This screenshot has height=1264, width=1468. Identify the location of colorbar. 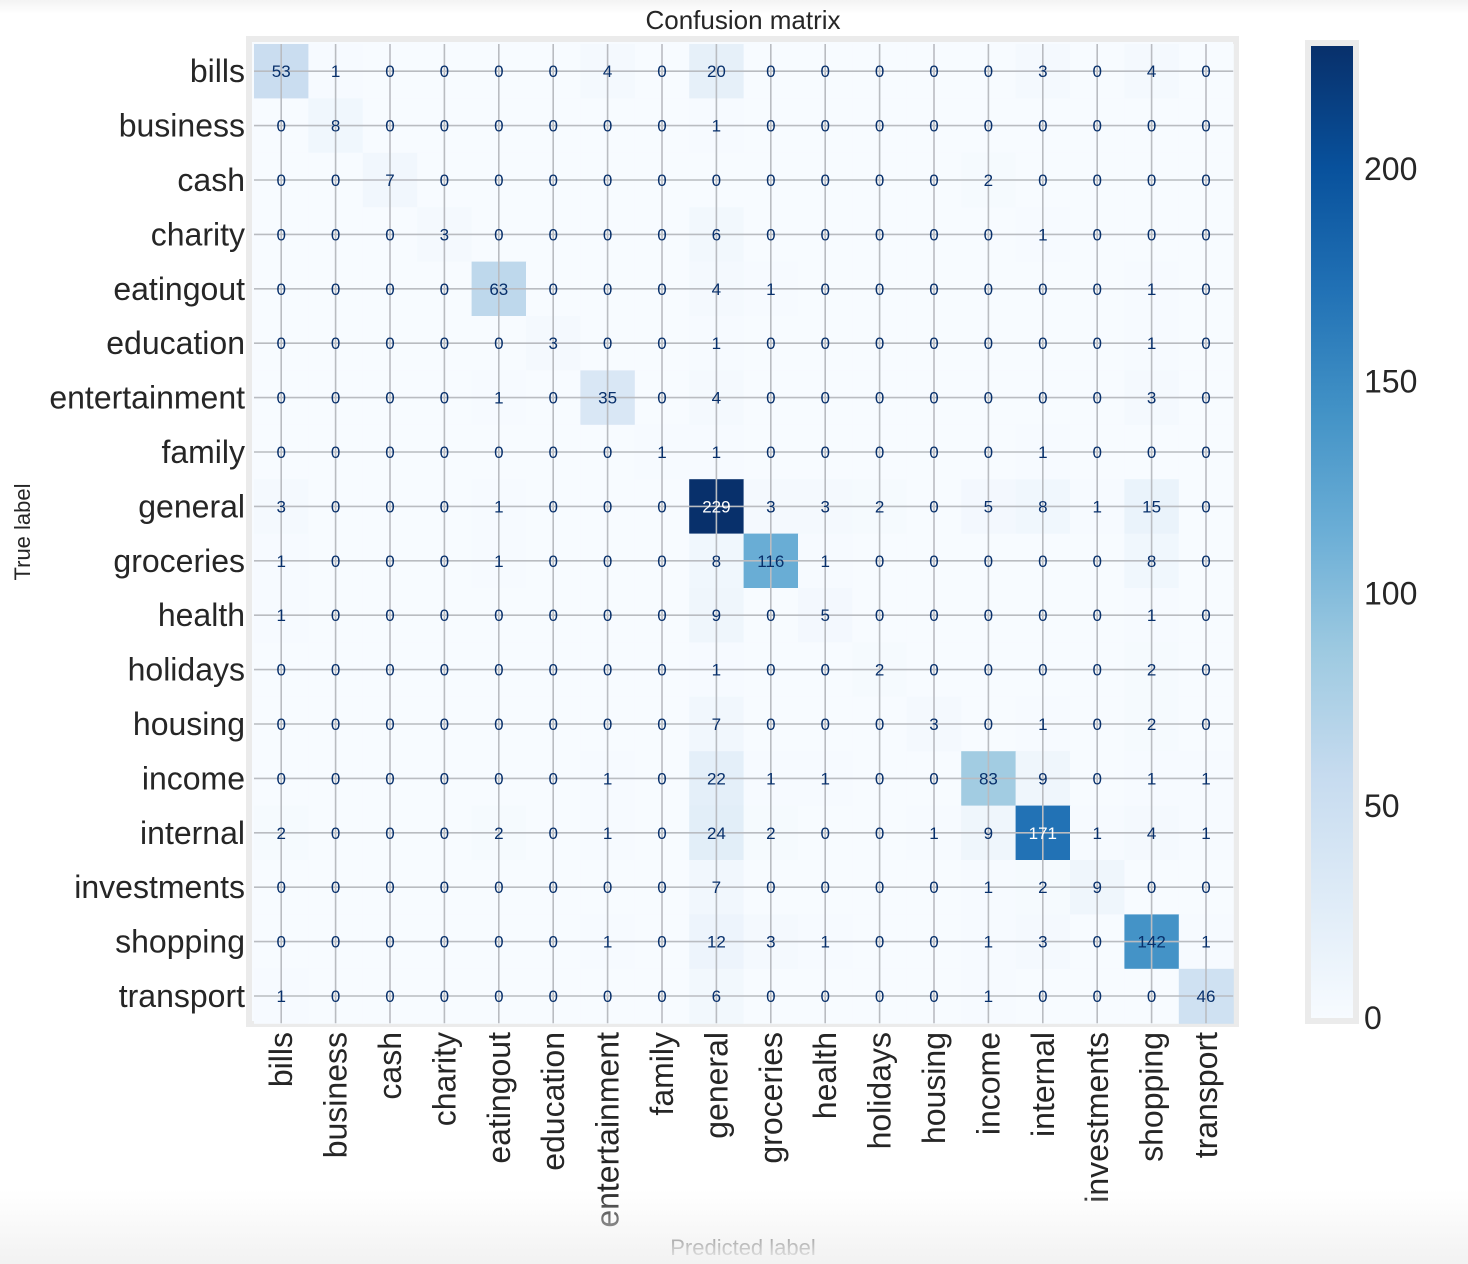
(1332, 532).